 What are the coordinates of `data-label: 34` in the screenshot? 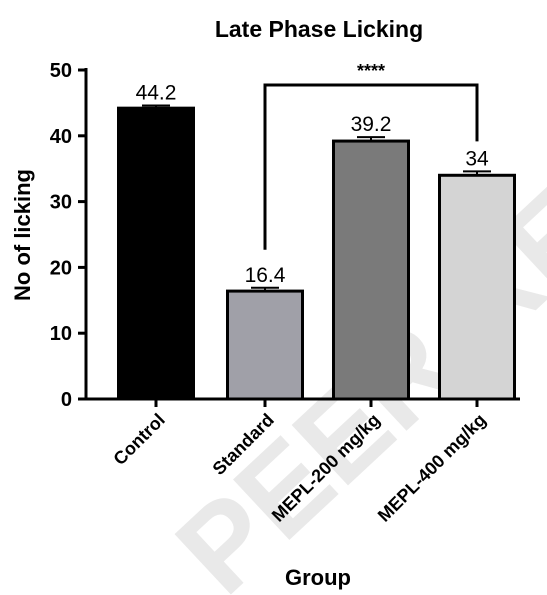 It's located at (477, 158).